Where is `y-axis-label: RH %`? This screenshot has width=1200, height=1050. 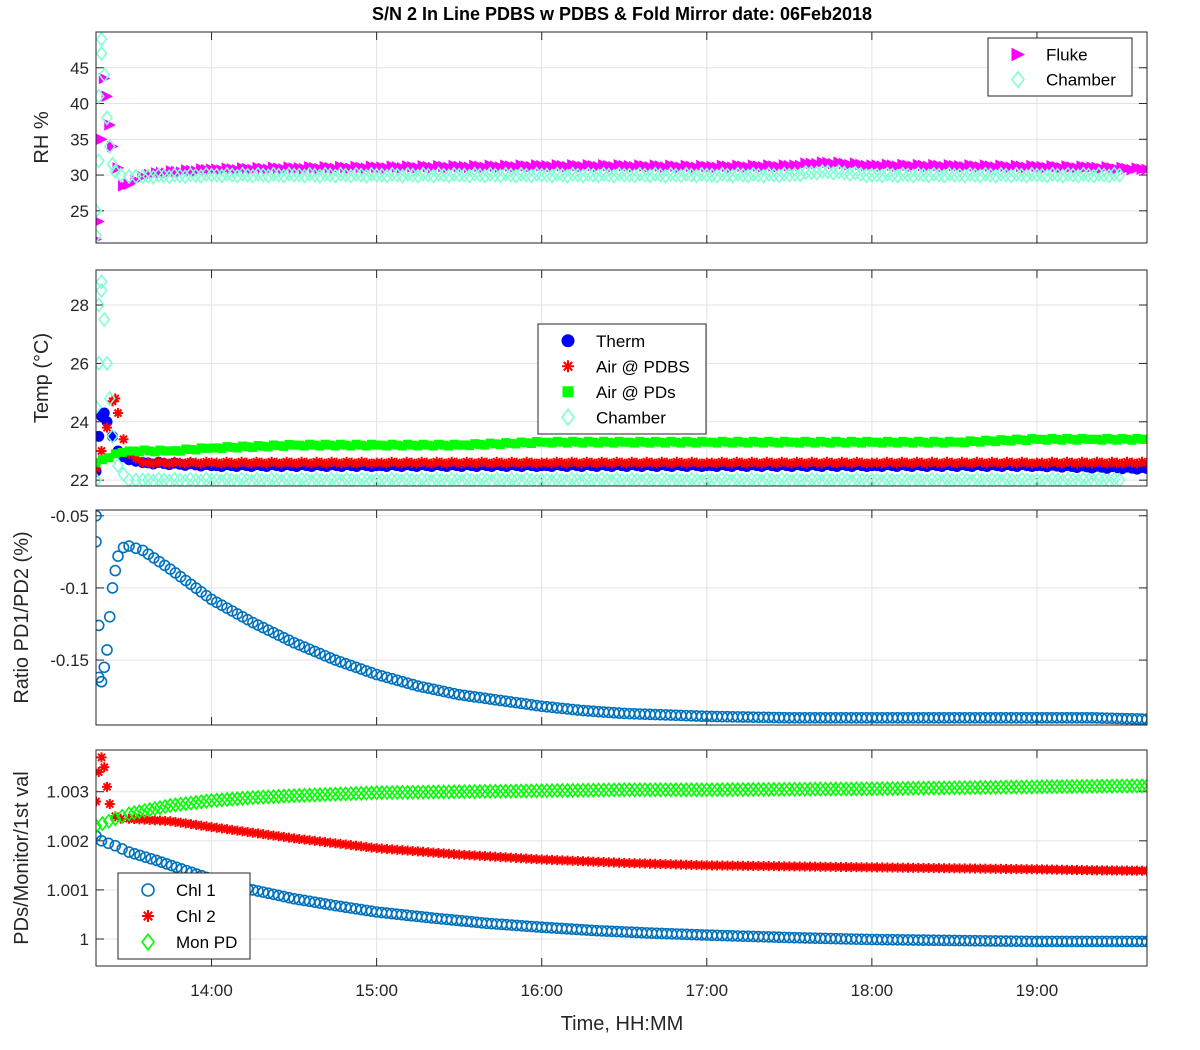
y-axis-label: RH % is located at coordinates (42, 137).